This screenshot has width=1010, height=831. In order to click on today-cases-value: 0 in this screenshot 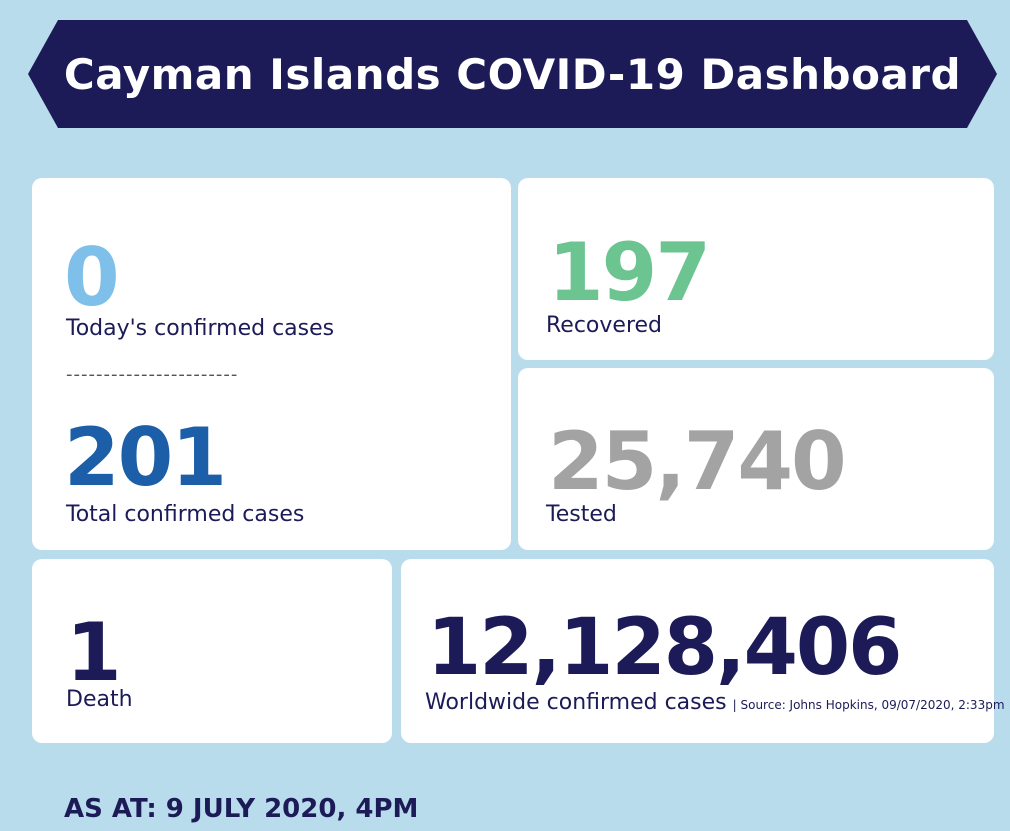, I will do `click(92, 277)`.